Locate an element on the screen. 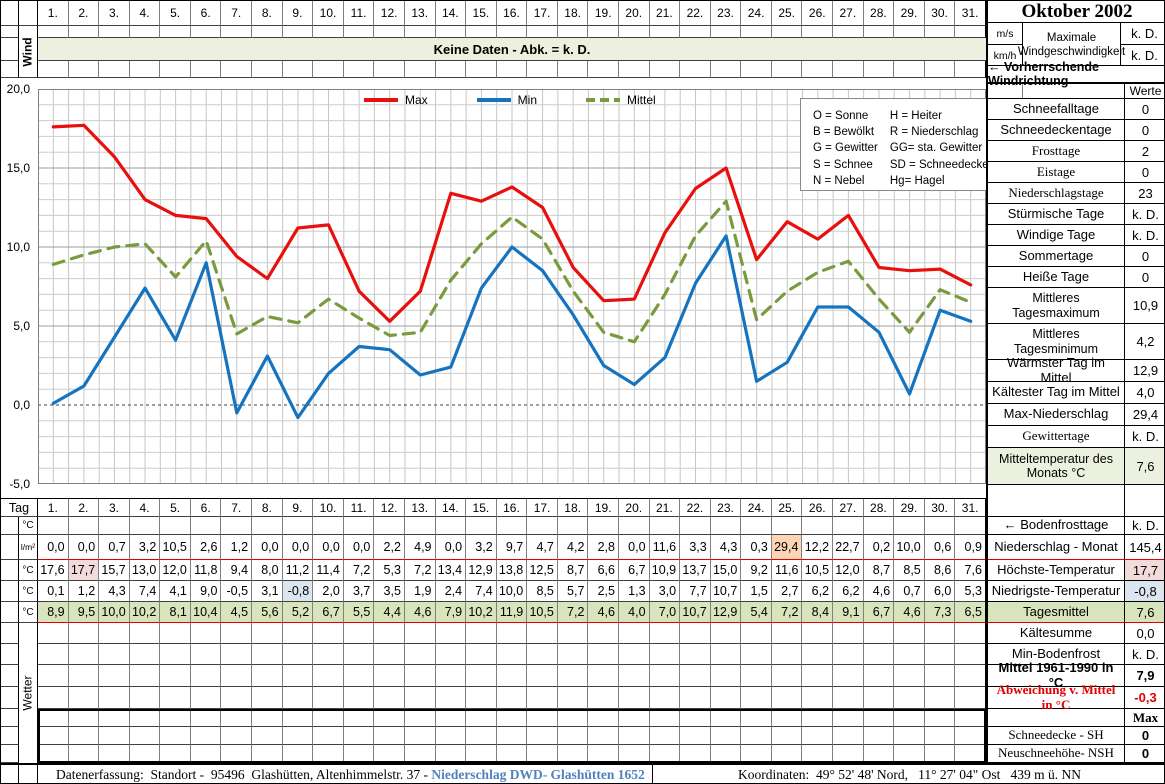  tmin-cell: 8,5 is located at coordinates (542, 591).